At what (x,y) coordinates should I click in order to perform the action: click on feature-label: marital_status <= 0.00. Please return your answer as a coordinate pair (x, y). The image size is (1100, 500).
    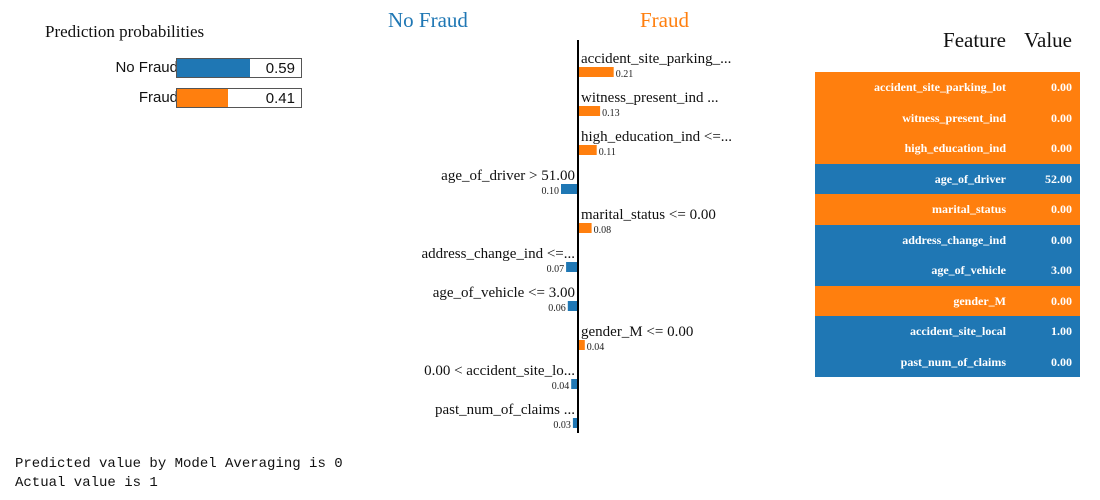
    Looking at the image, I should click on (648, 215).